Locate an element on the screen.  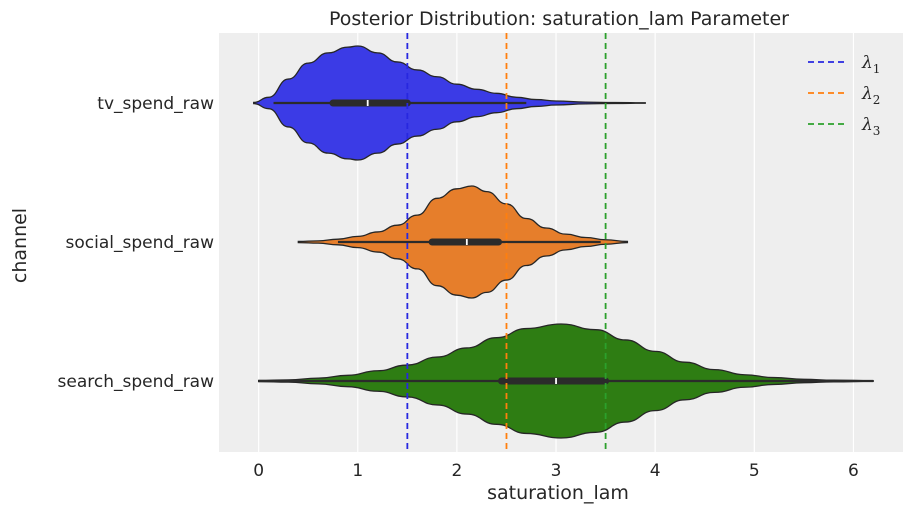
x-tick-label: 6 is located at coordinates (853, 471).